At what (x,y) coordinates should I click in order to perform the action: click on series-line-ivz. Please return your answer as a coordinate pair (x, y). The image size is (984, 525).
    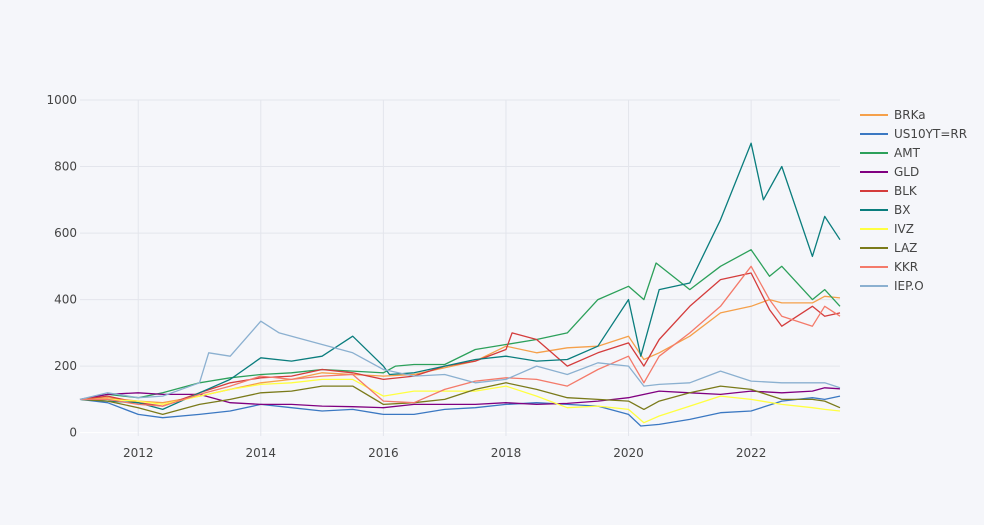
    Looking at the image, I should click on (460, 401).